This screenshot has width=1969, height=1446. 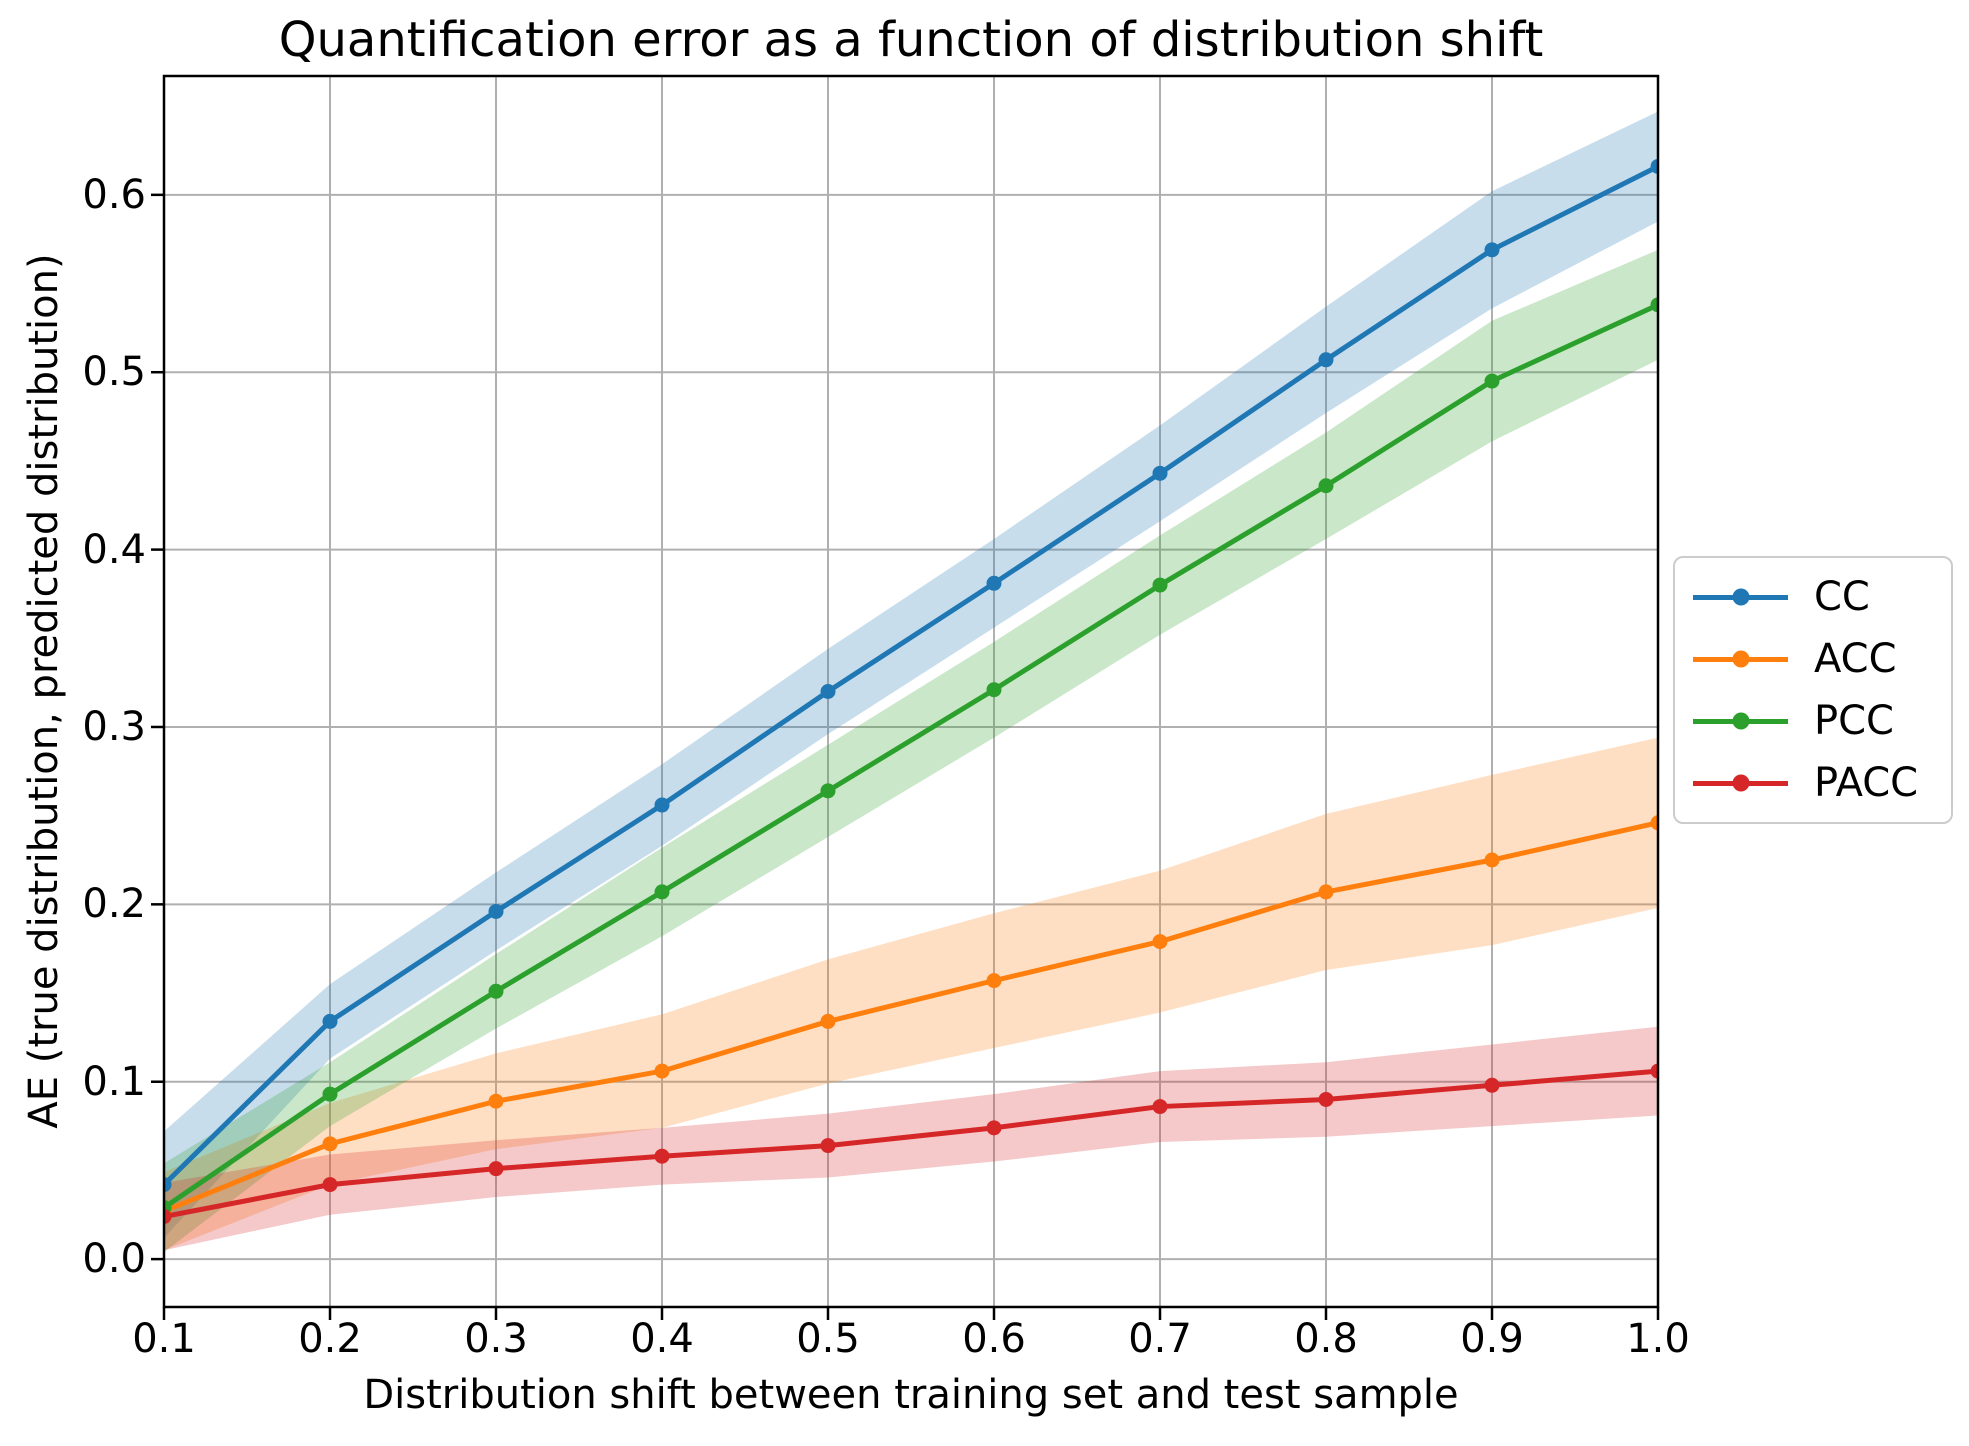 What do you see at coordinates (1842, 597) in the screenshot?
I see `legend-label: CC` at bounding box center [1842, 597].